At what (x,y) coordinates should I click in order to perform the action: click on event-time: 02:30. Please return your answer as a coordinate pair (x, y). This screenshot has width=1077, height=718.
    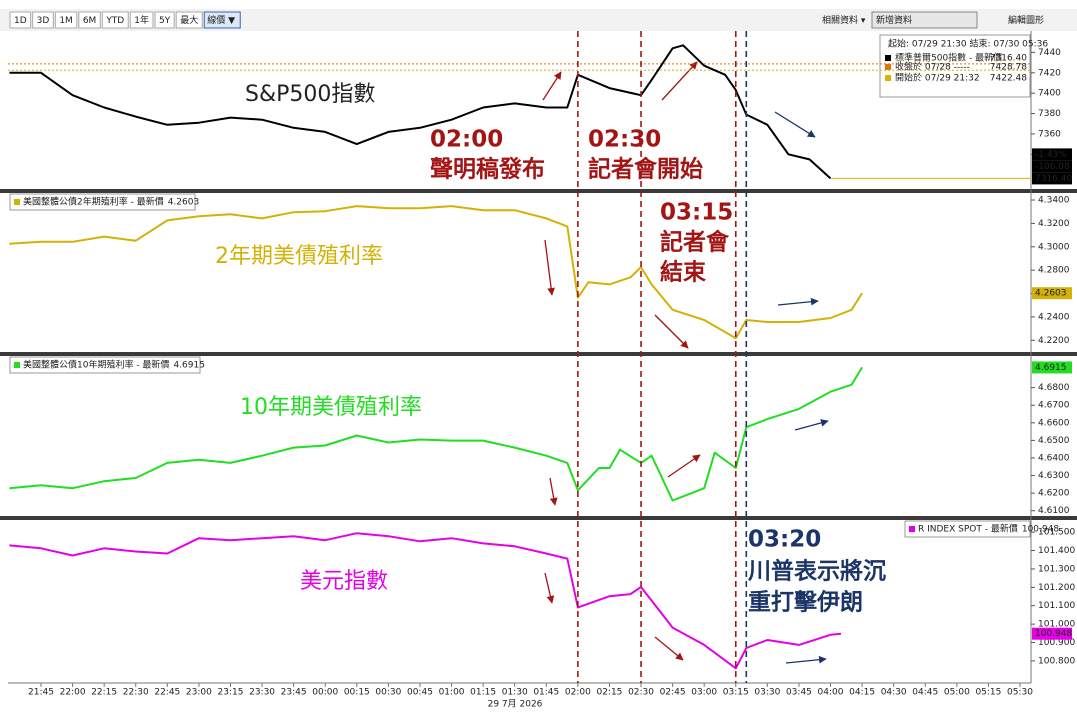
    Looking at the image, I should click on (624, 140).